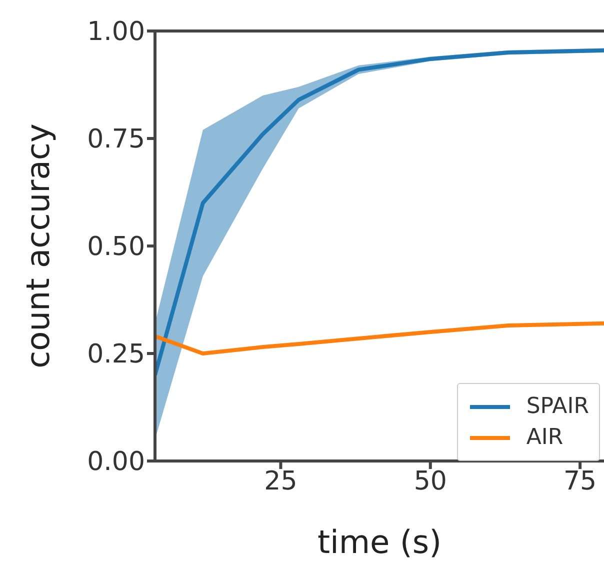  I want to click on y-tick-label: 1.00, so click(116, 32).